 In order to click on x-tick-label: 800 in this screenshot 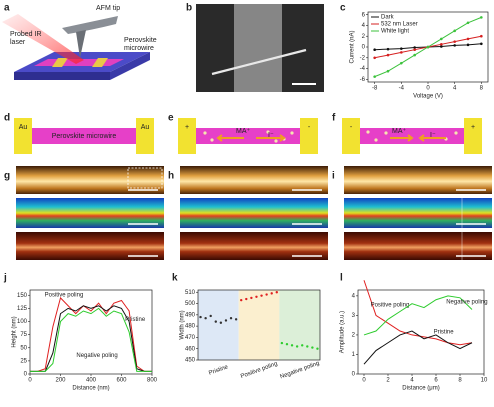, I will do `click(152, 381)`.